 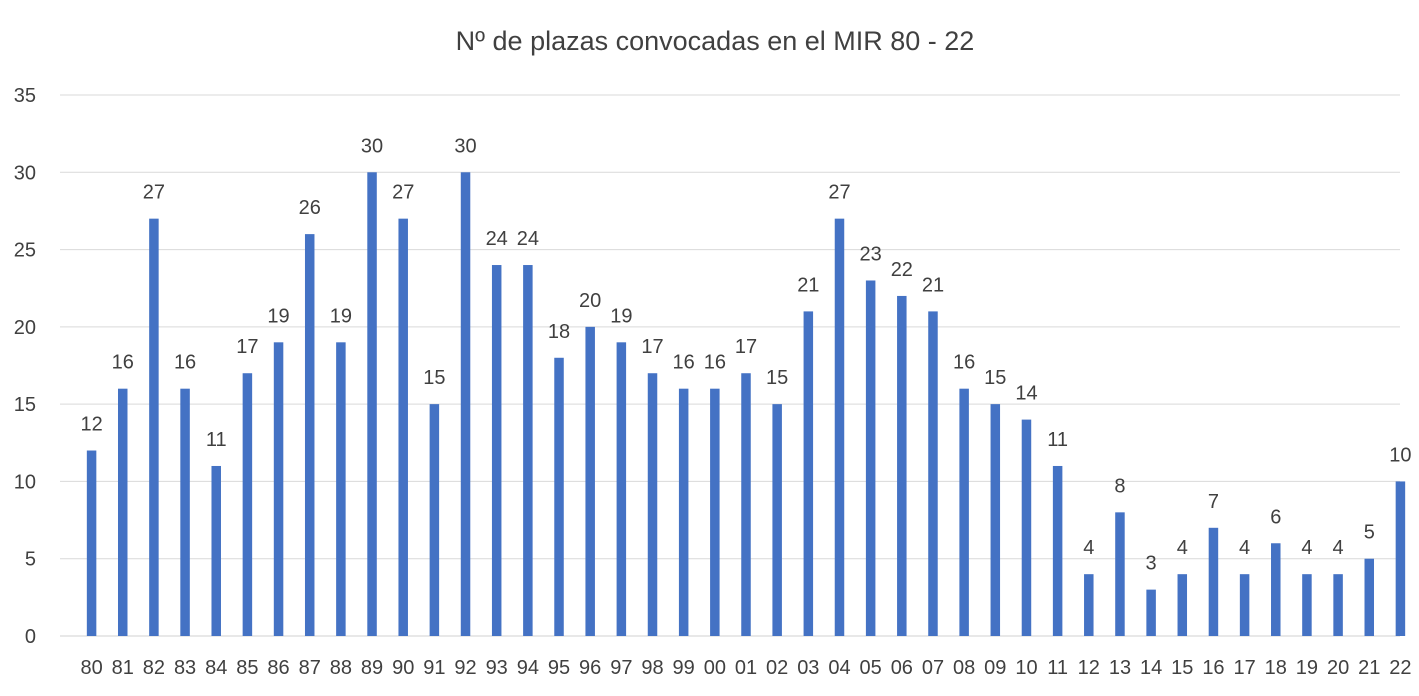 I want to click on x-tick-label: 01, so click(x=746, y=668).